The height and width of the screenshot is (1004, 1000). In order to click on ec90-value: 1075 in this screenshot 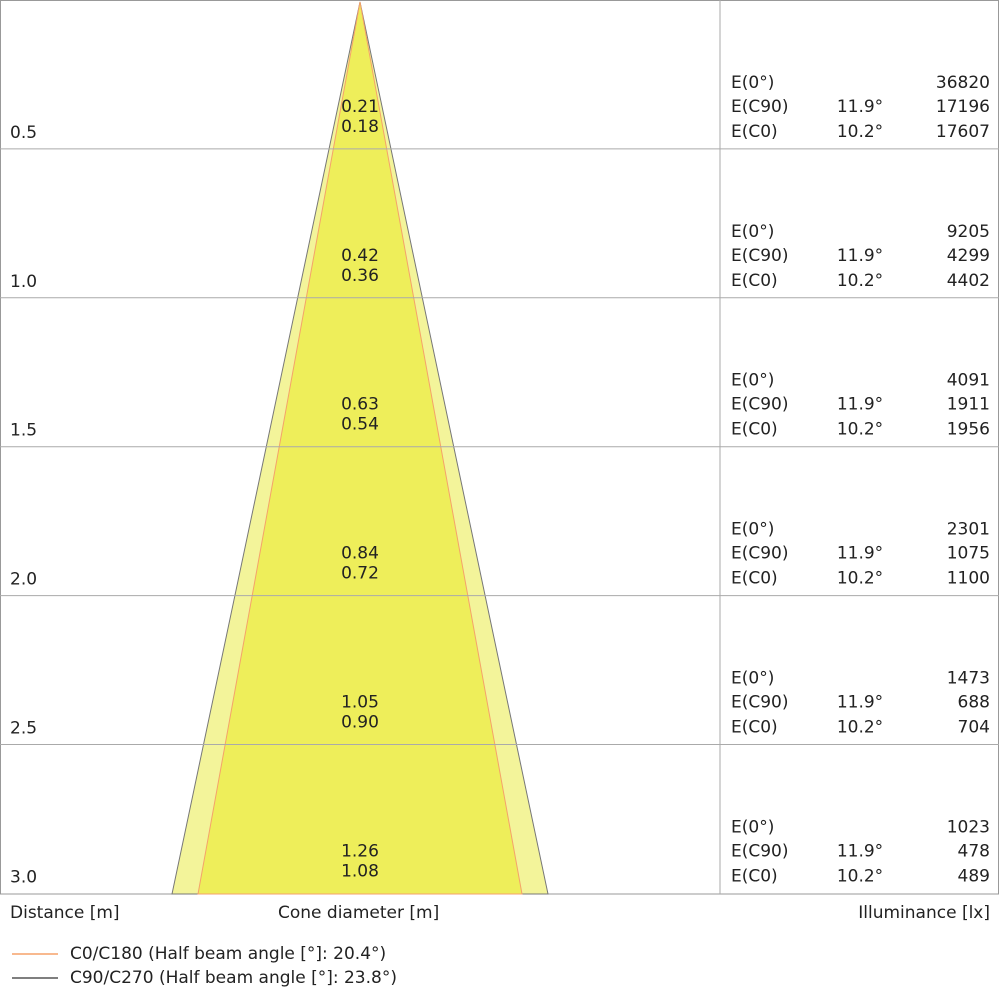, I will do `click(968, 554)`.